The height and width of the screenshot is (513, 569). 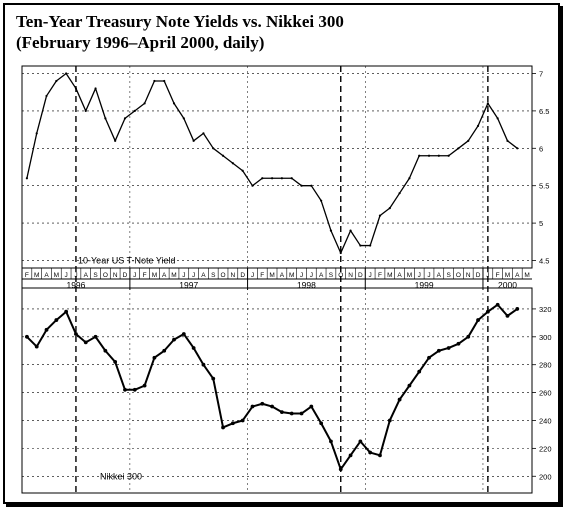 I want to click on yield-y-tick-label: 5, so click(x=541, y=223).